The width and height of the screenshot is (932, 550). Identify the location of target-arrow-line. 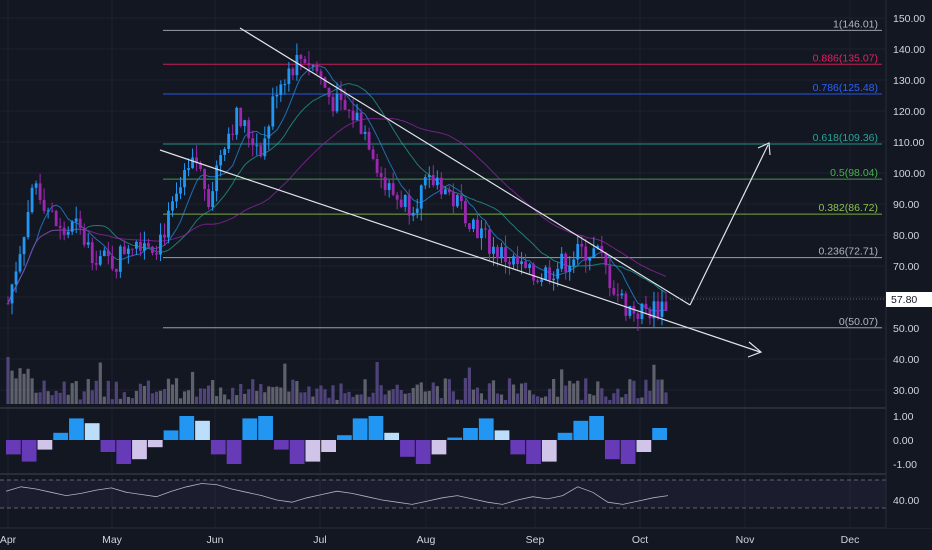
(729, 225).